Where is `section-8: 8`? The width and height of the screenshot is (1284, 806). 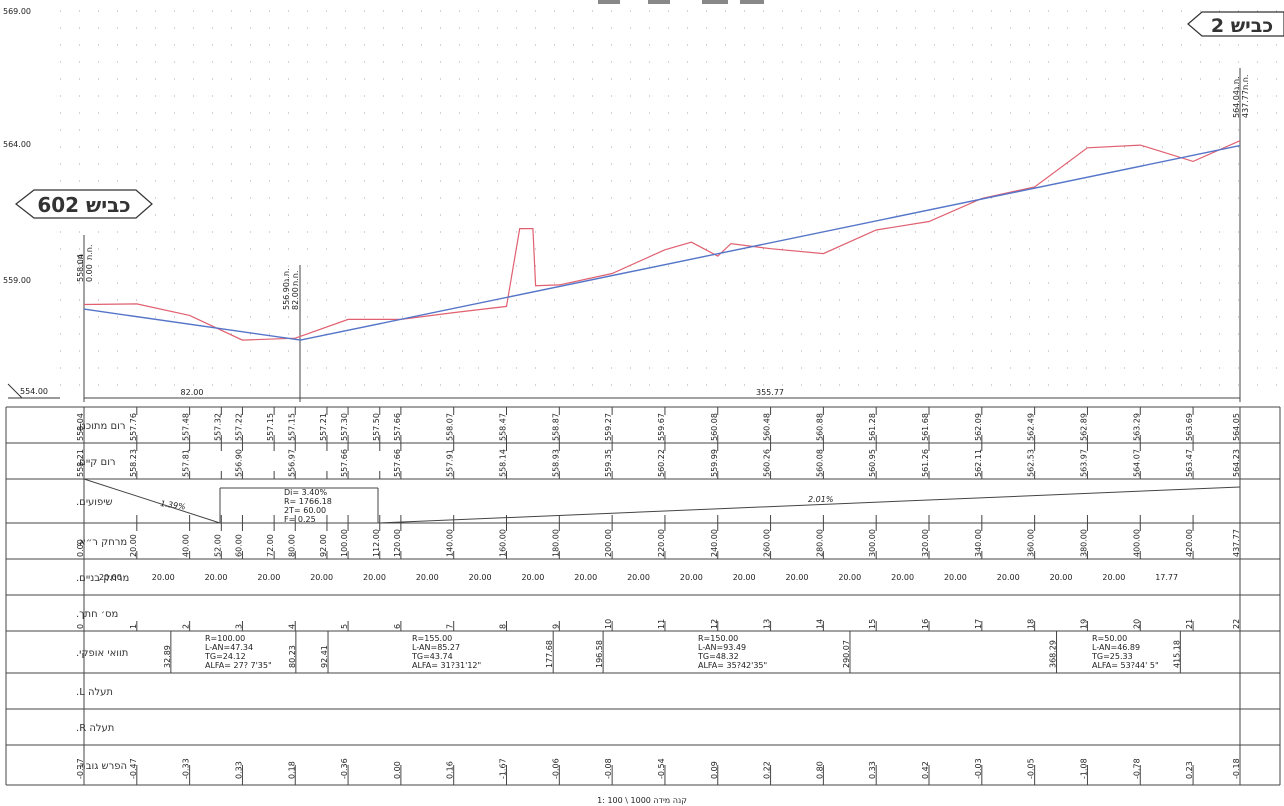 section-8: 8 is located at coordinates (503, 626).